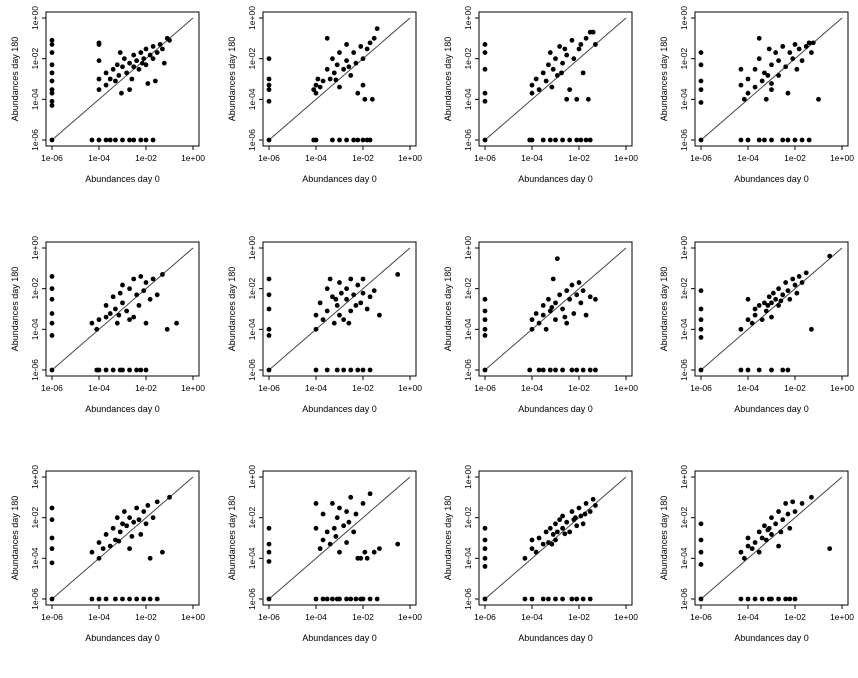 The image size is (858, 678). What do you see at coordinates (664, 538) in the screenshot?
I see `y-axis-label: Abundances day 180` at bounding box center [664, 538].